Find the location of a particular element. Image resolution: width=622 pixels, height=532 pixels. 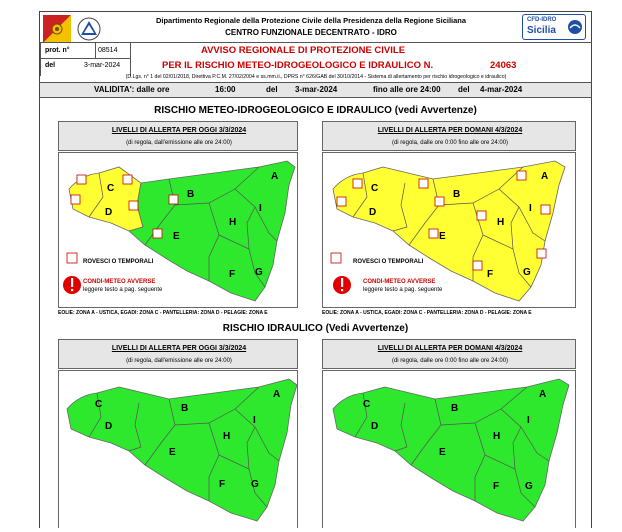

zone-d-label: D is located at coordinates (108, 212).